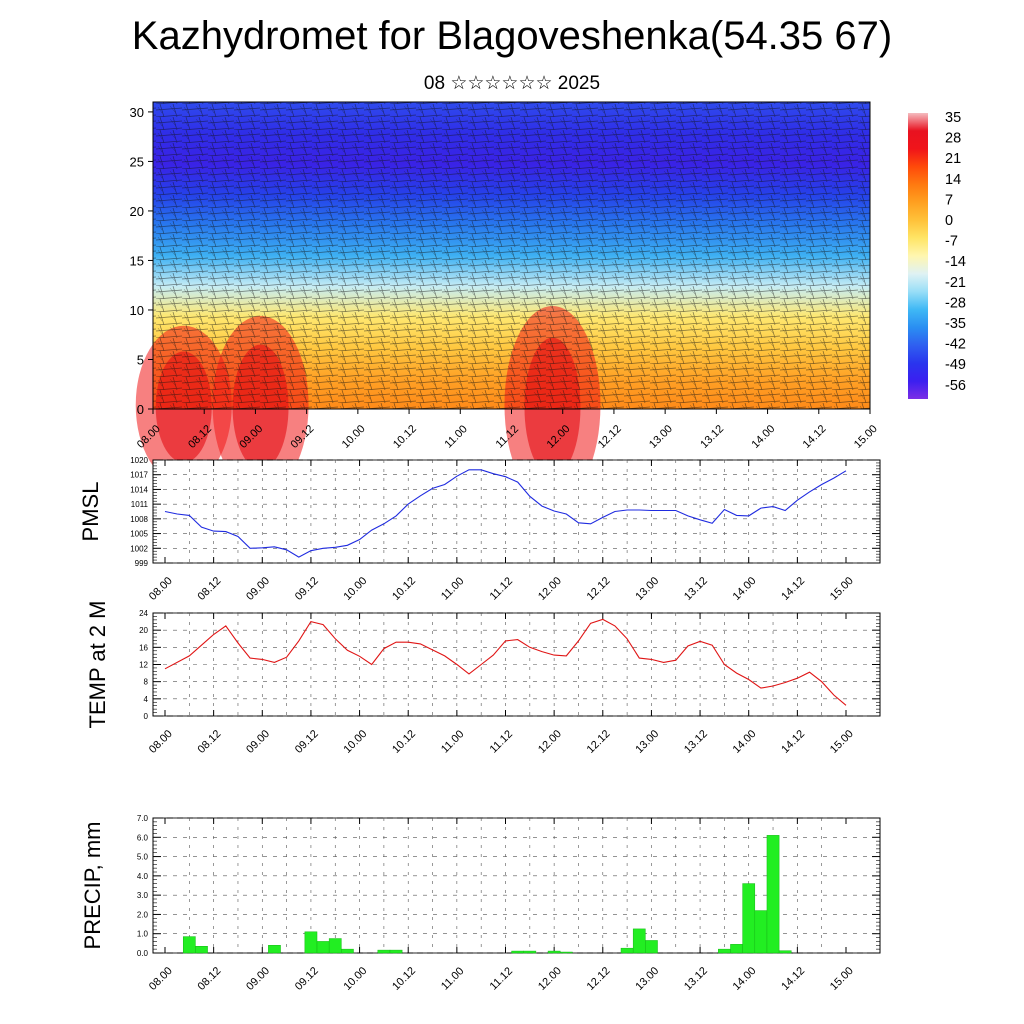  I want to click on y-tick-label: 0, so click(140, 409).